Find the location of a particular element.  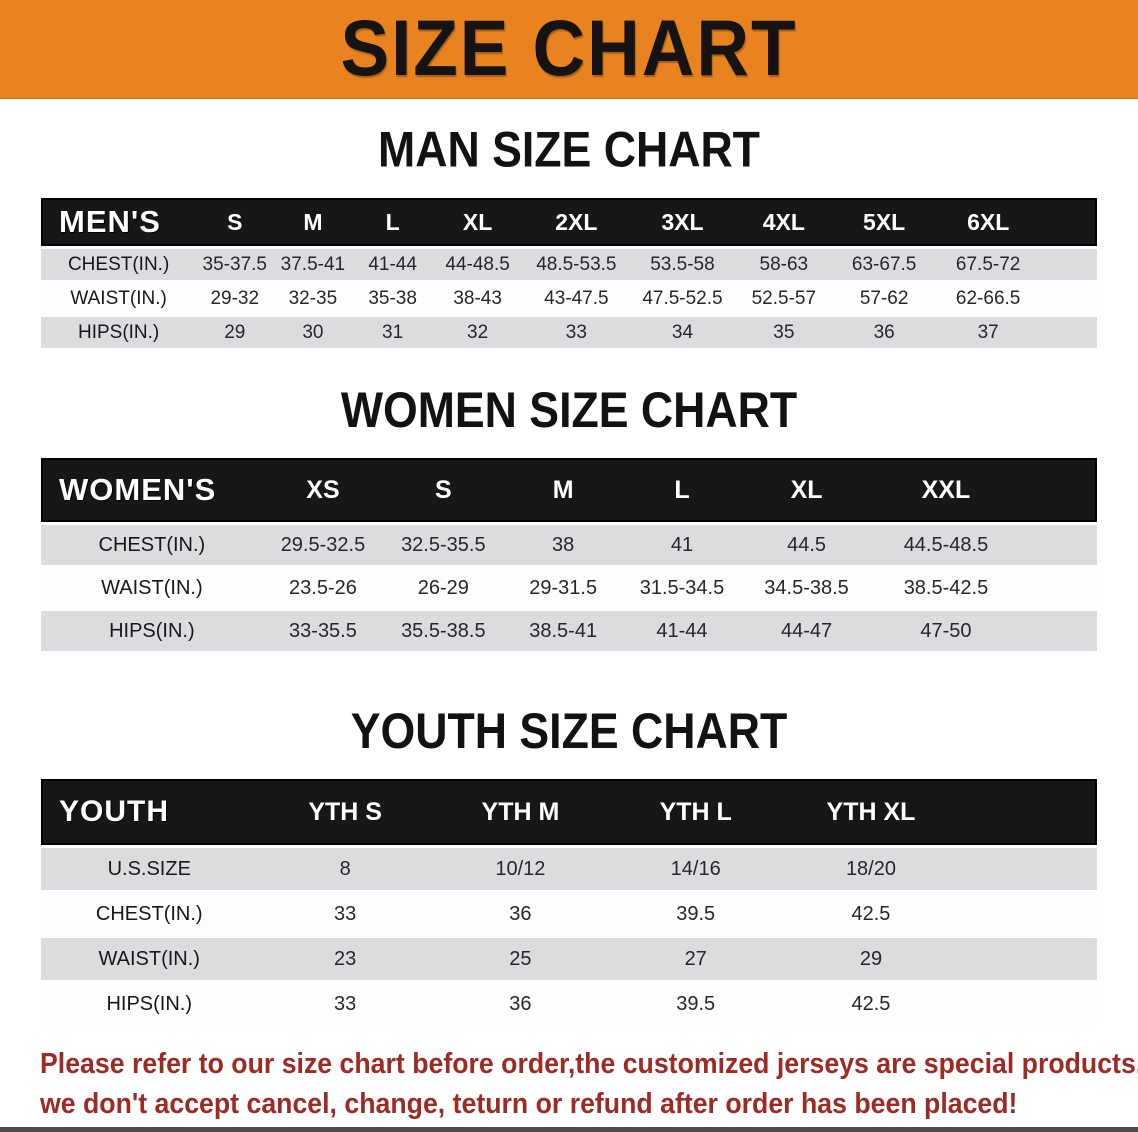

column-header: 5XL is located at coordinates (884, 222).